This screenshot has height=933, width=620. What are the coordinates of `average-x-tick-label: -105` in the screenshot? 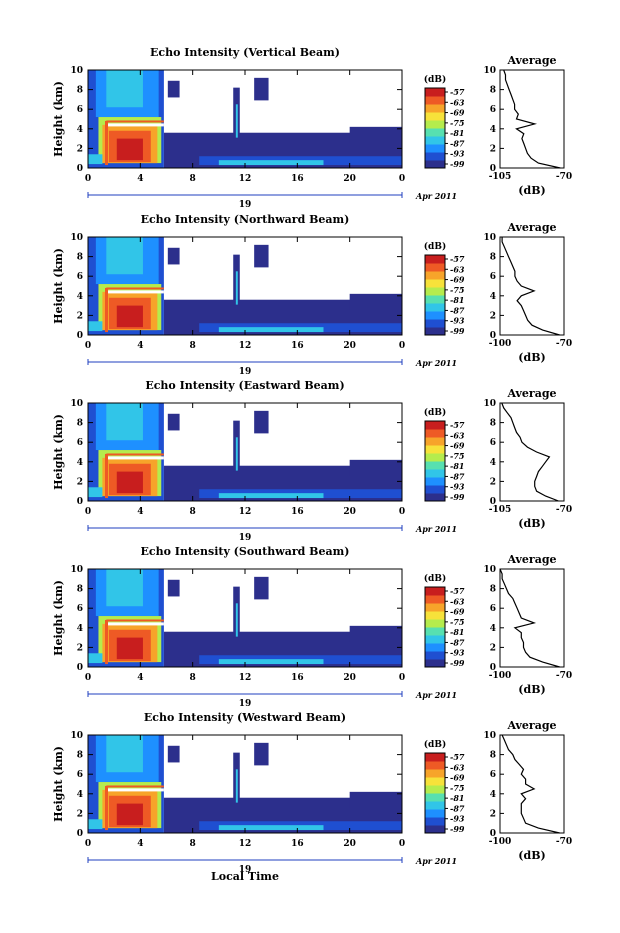 It's located at (500, 177).